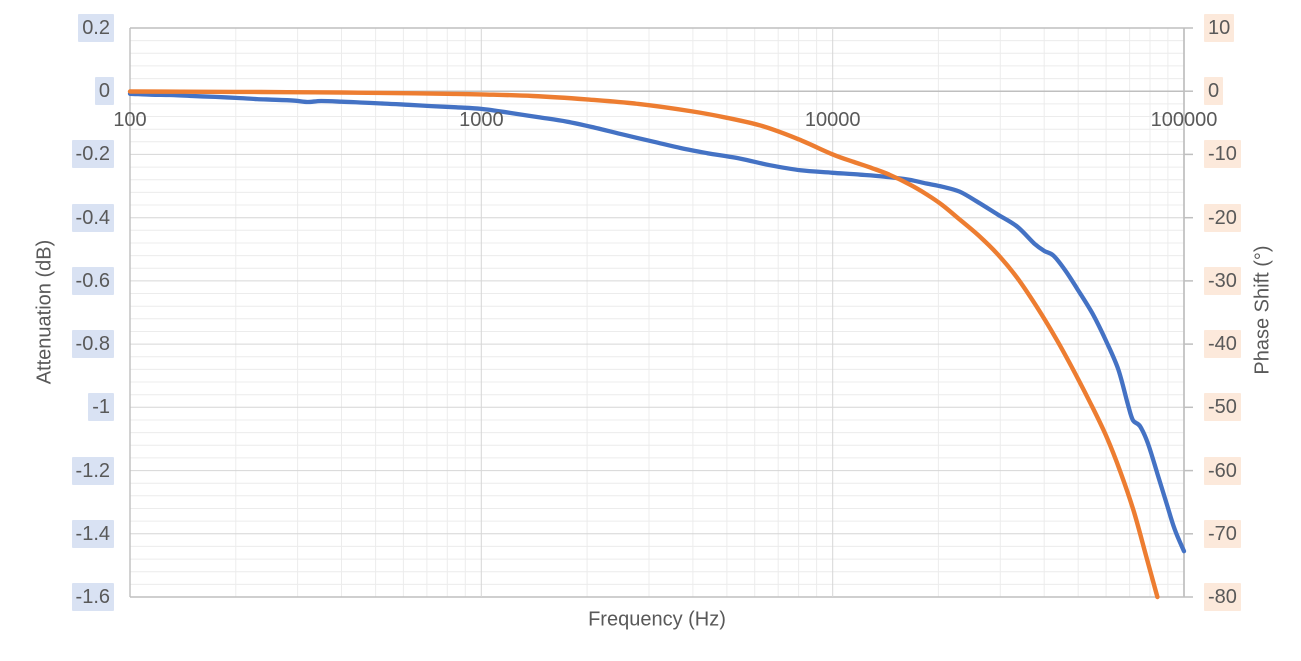 The image size is (1301, 661). What do you see at coordinates (657, 619) in the screenshot?
I see `x-axis-title: Frequency (Hz)` at bounding box center [657, 619].